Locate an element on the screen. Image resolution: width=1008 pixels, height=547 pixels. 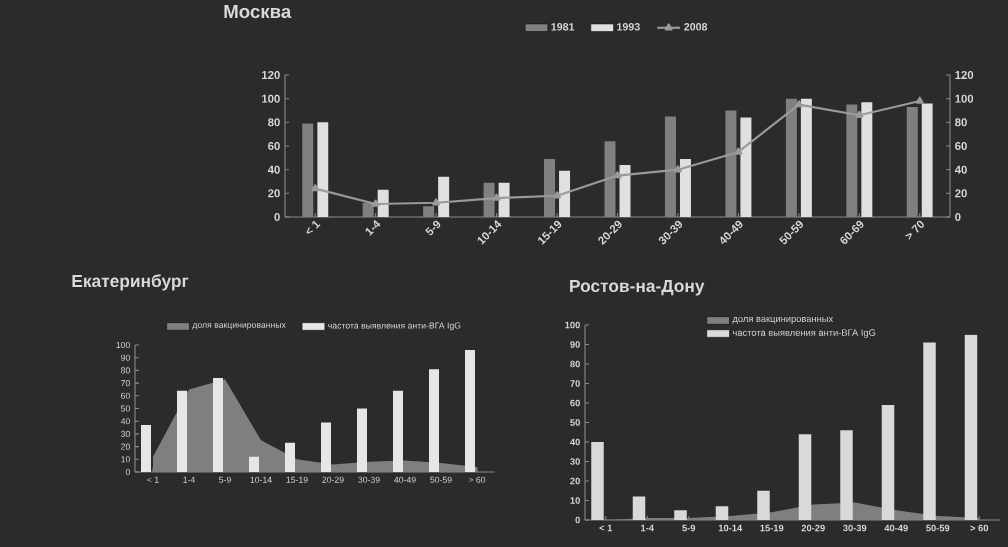
x-tick-label: > 70 is located at coordinates (914, 230).